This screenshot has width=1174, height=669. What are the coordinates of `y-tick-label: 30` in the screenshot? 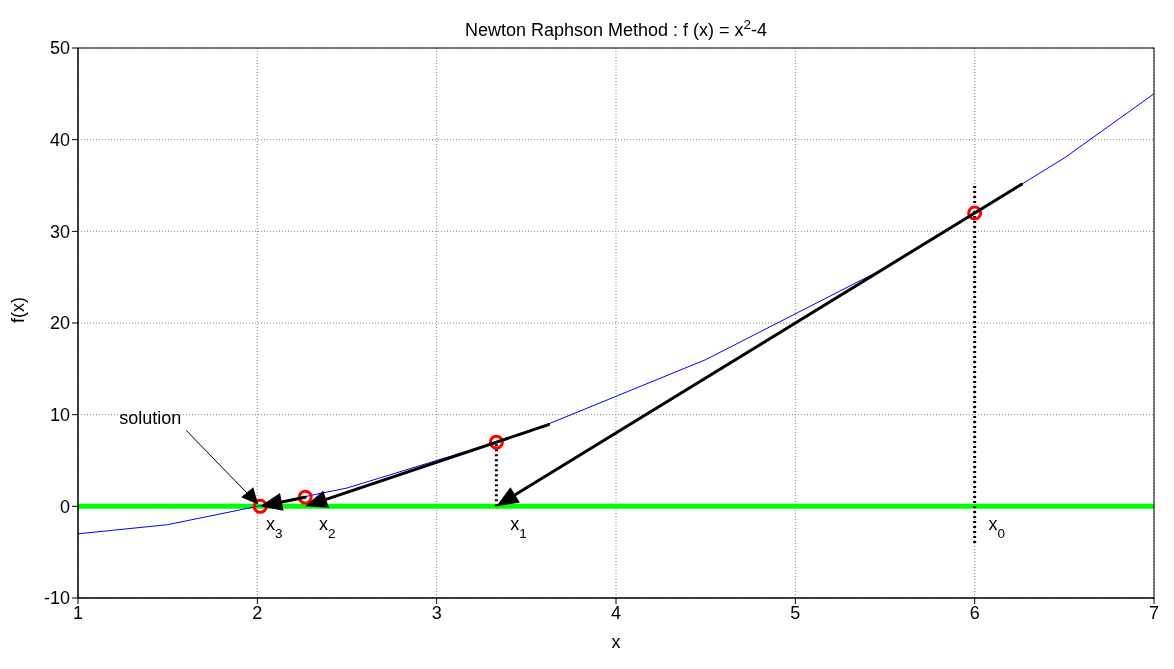 It's located at (59, 231).